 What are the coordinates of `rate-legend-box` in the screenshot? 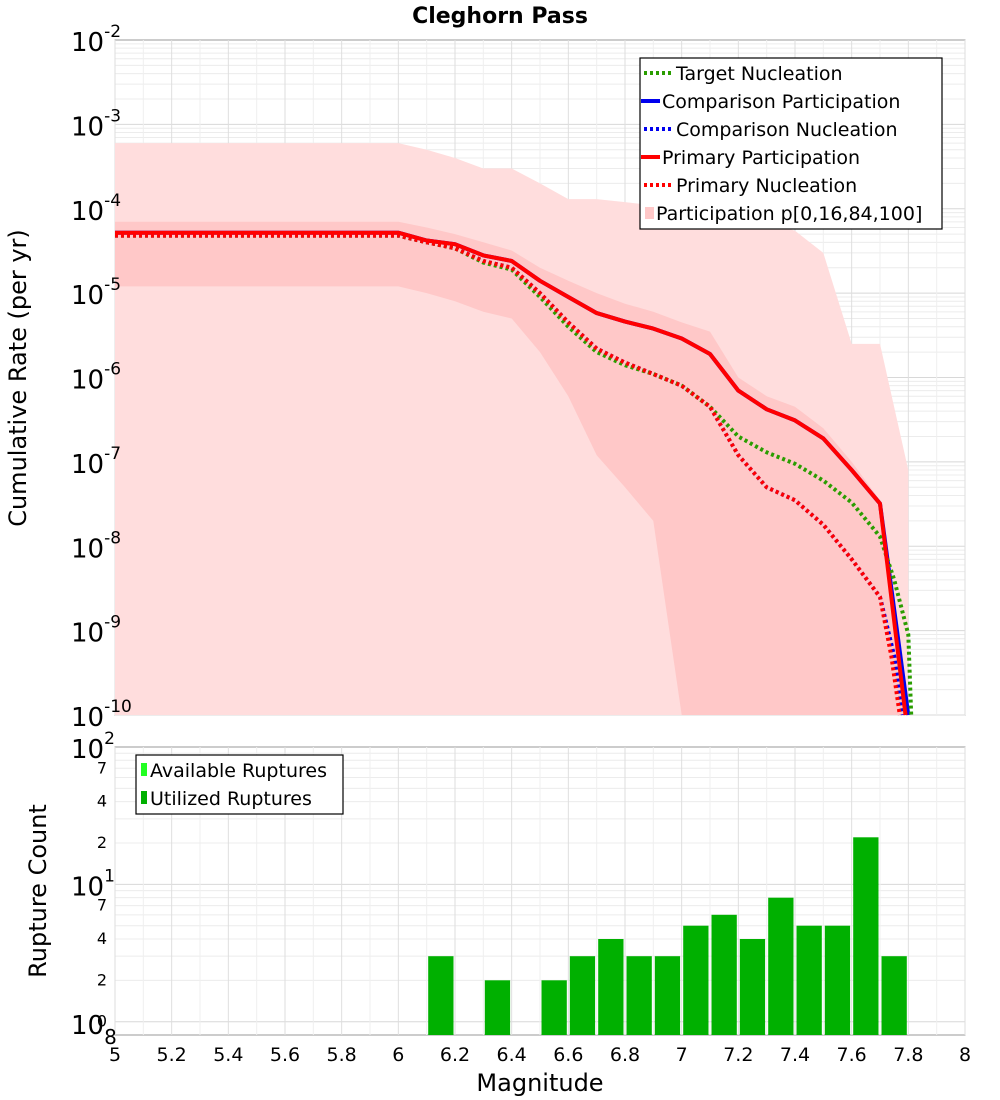 It's located at (791, 143).